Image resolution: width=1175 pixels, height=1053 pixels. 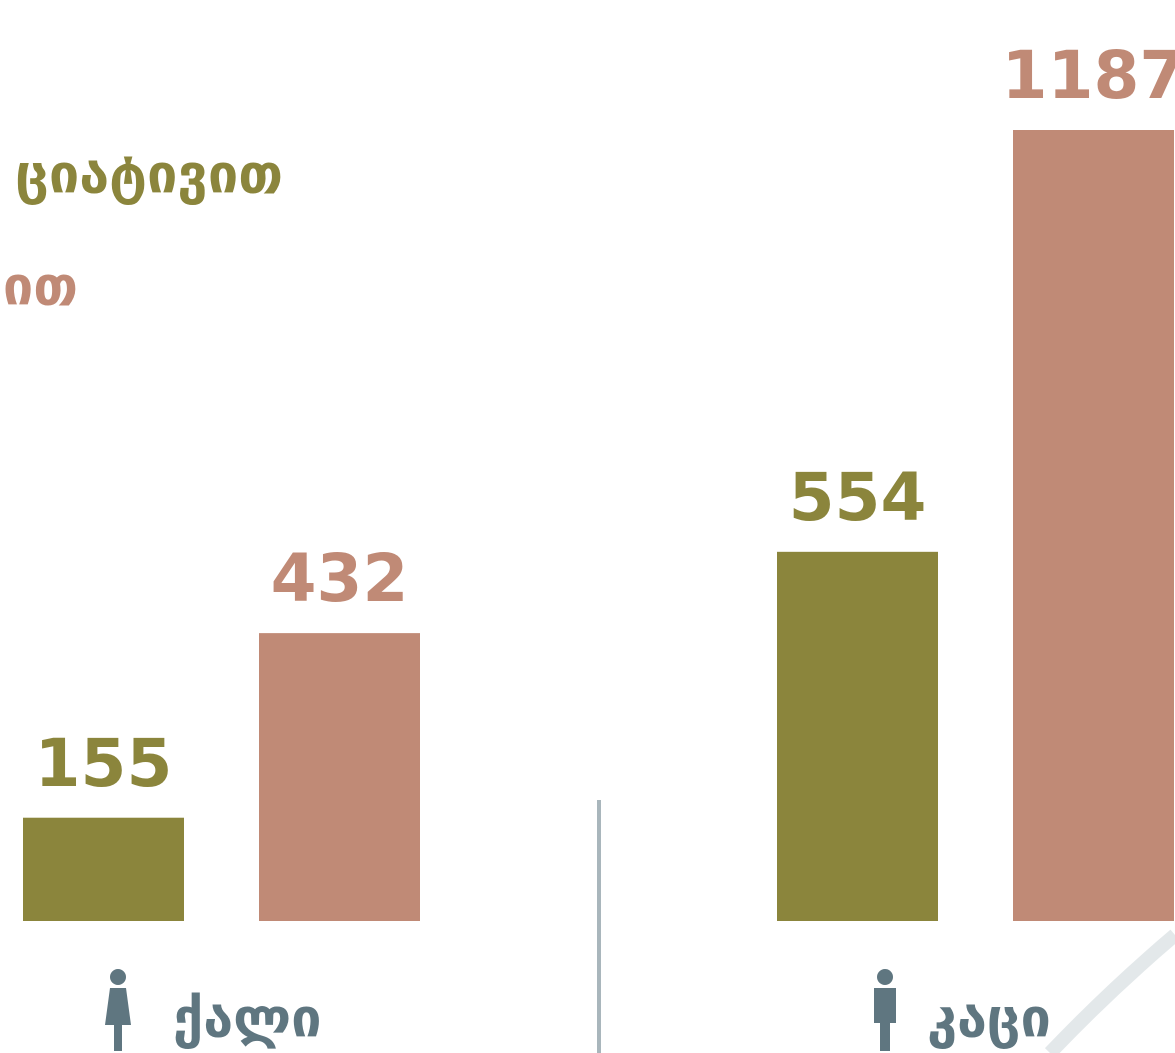 What do you see at coordinates (989, 1018) in the screenshot?
I see `category-label: კაცი` at bounding box center [989, 1018].